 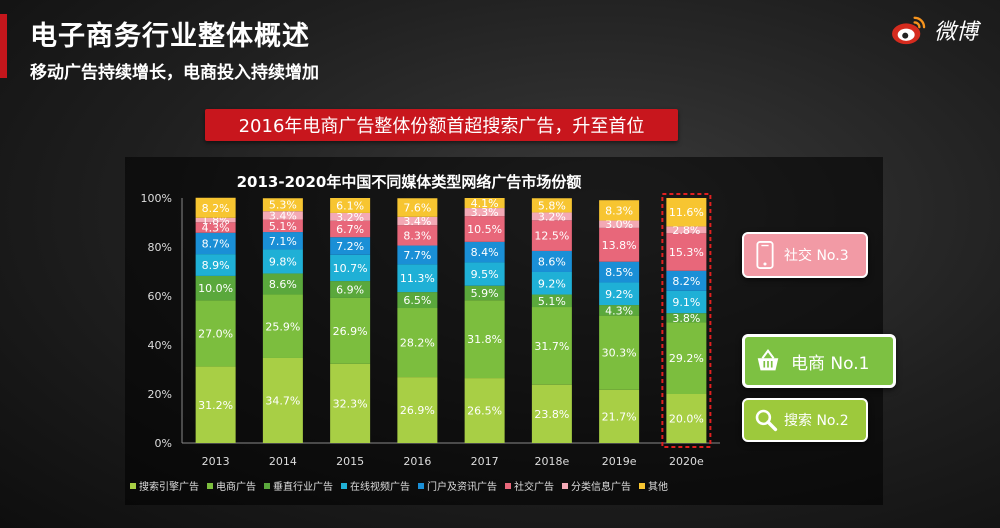 What do you see at coordinates (3, 46) in the screenshot?
I see `title-accent-bar` at bounding box center [3, 46].